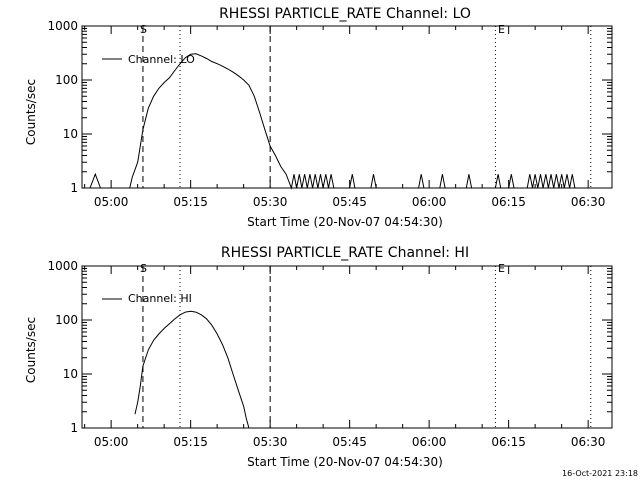  I want to click on marker-e-lo: E, so click(501, 29).